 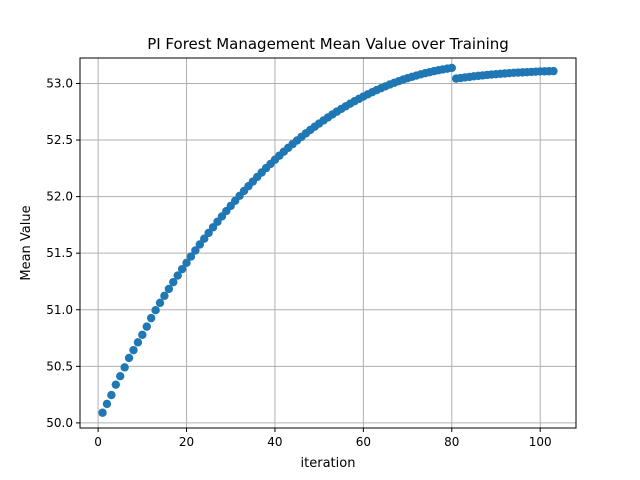 I want to click on y-tick-label: 51.5, so click(x=59, y=253).